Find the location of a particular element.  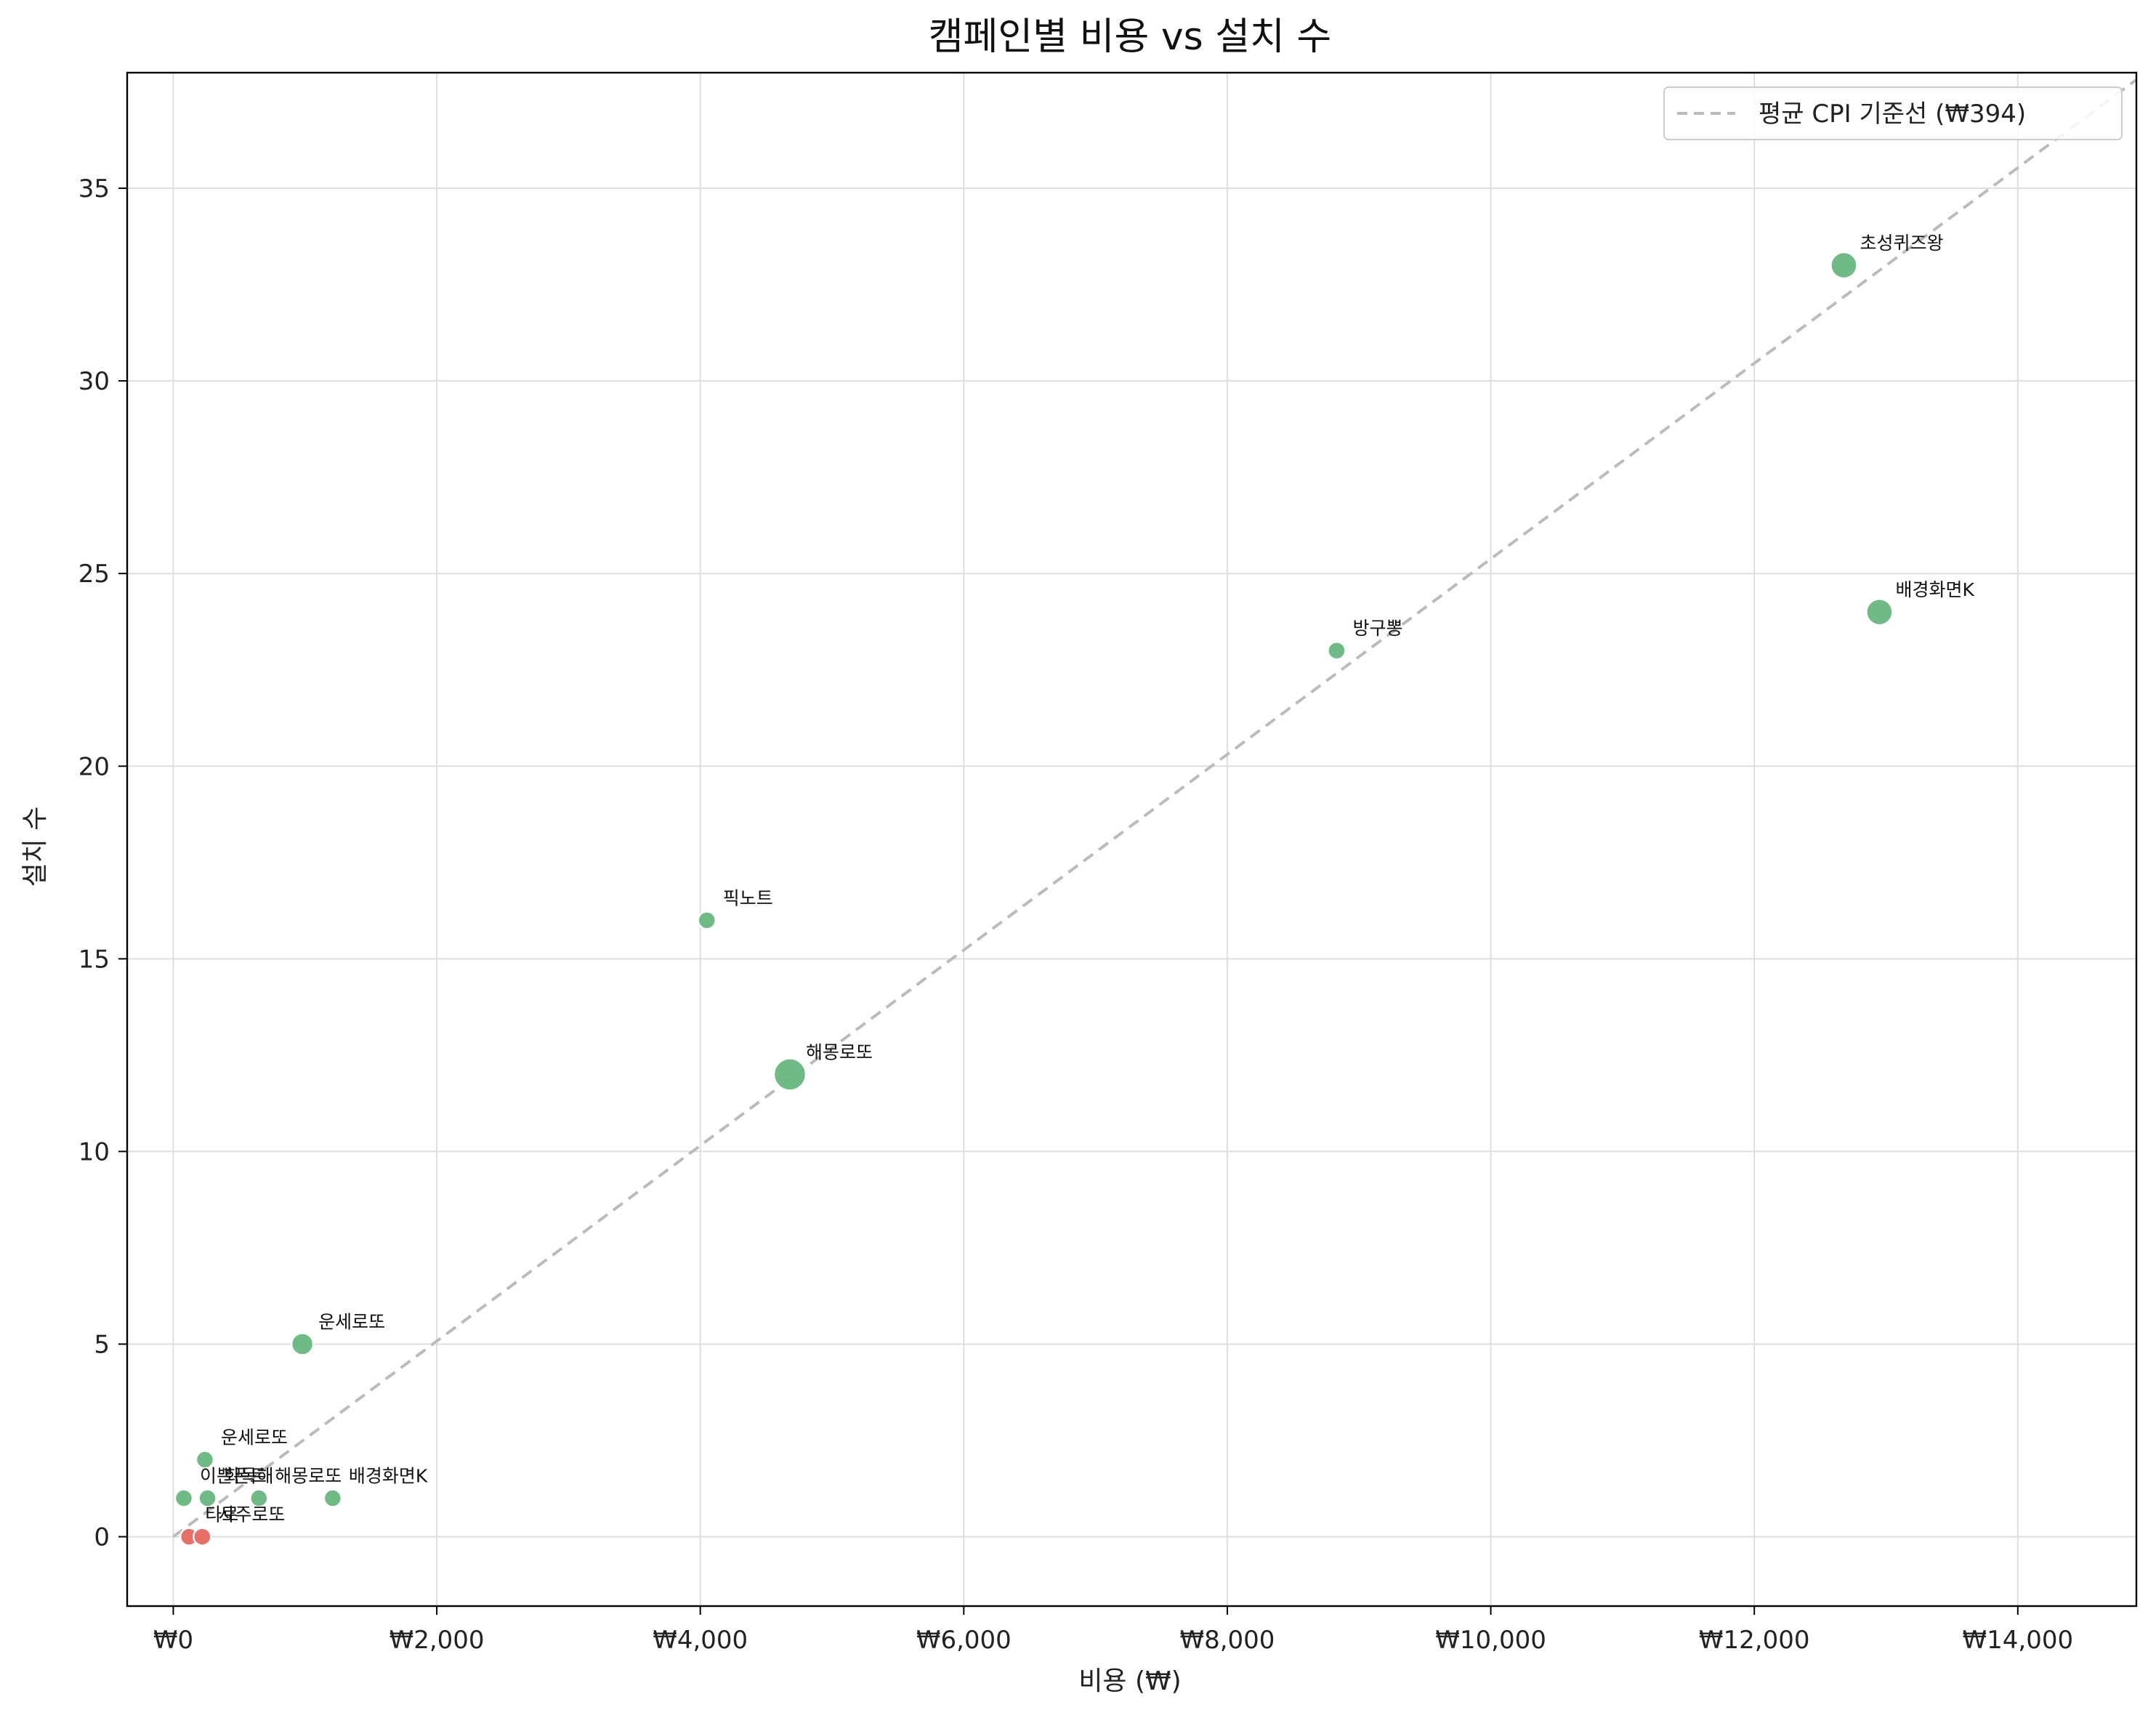

legend: 평균 CPI 기준선 (₩394) is located at coordinates (1893, 113).